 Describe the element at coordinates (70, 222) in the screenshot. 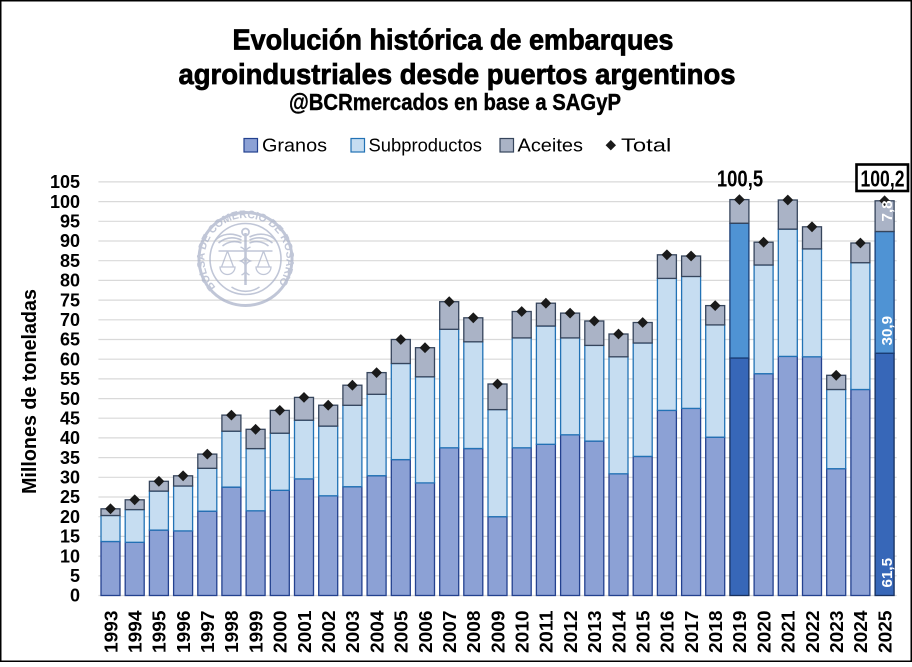

I see `svg-text: 95` at that location.